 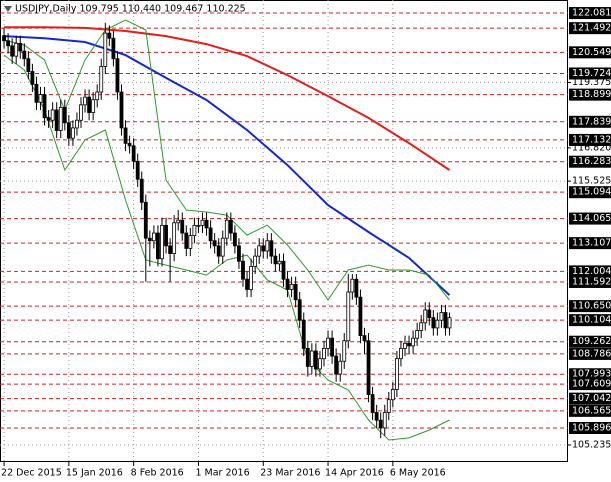 What do you see at coordinates (591, 374) in the screenshot?
I see `level-label: 107.993` at bounding box center [591, 374].